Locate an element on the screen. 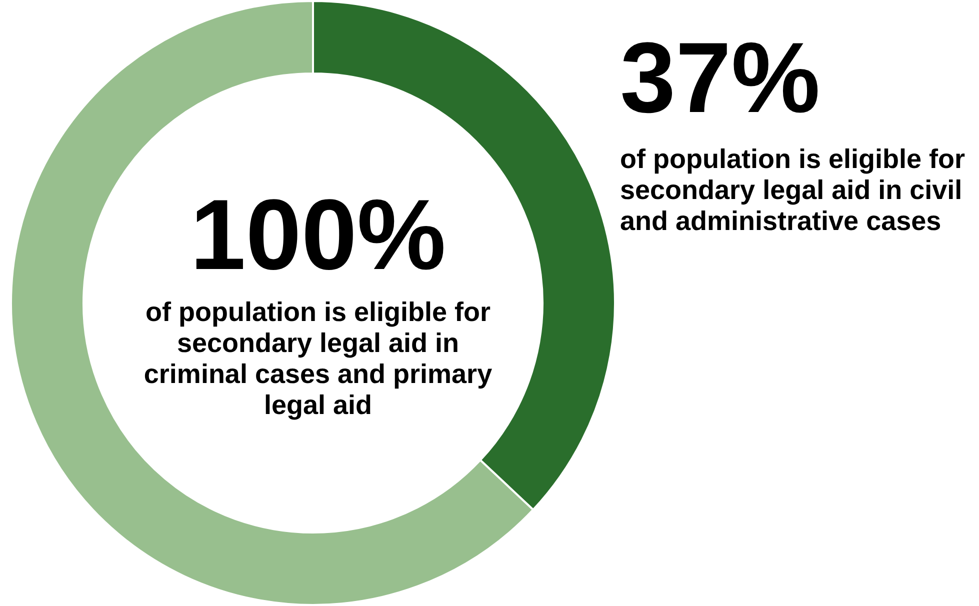 This screenshot has width=979, height=606. text: of population is eligible for secondary legal aid in criminal cases and primary legal aid is located at coordinates (318, 359).